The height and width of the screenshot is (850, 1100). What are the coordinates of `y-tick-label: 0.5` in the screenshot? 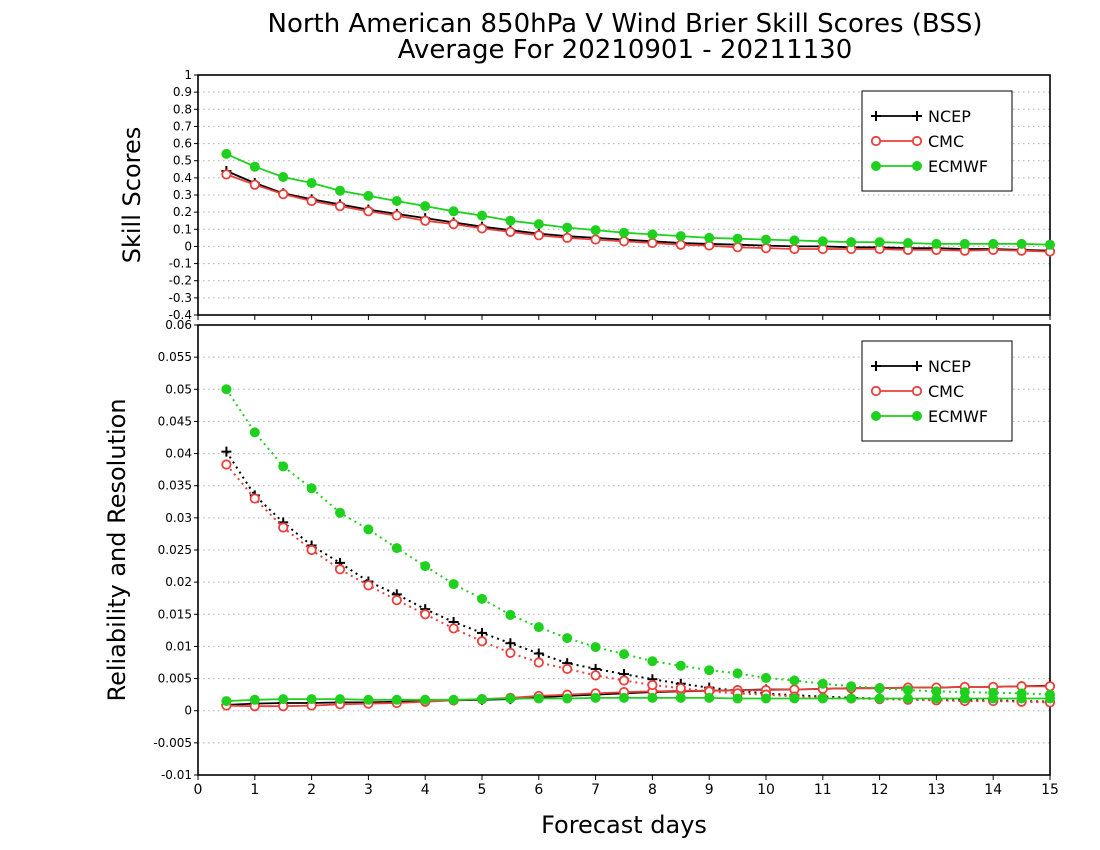 It's located at (182, 161).